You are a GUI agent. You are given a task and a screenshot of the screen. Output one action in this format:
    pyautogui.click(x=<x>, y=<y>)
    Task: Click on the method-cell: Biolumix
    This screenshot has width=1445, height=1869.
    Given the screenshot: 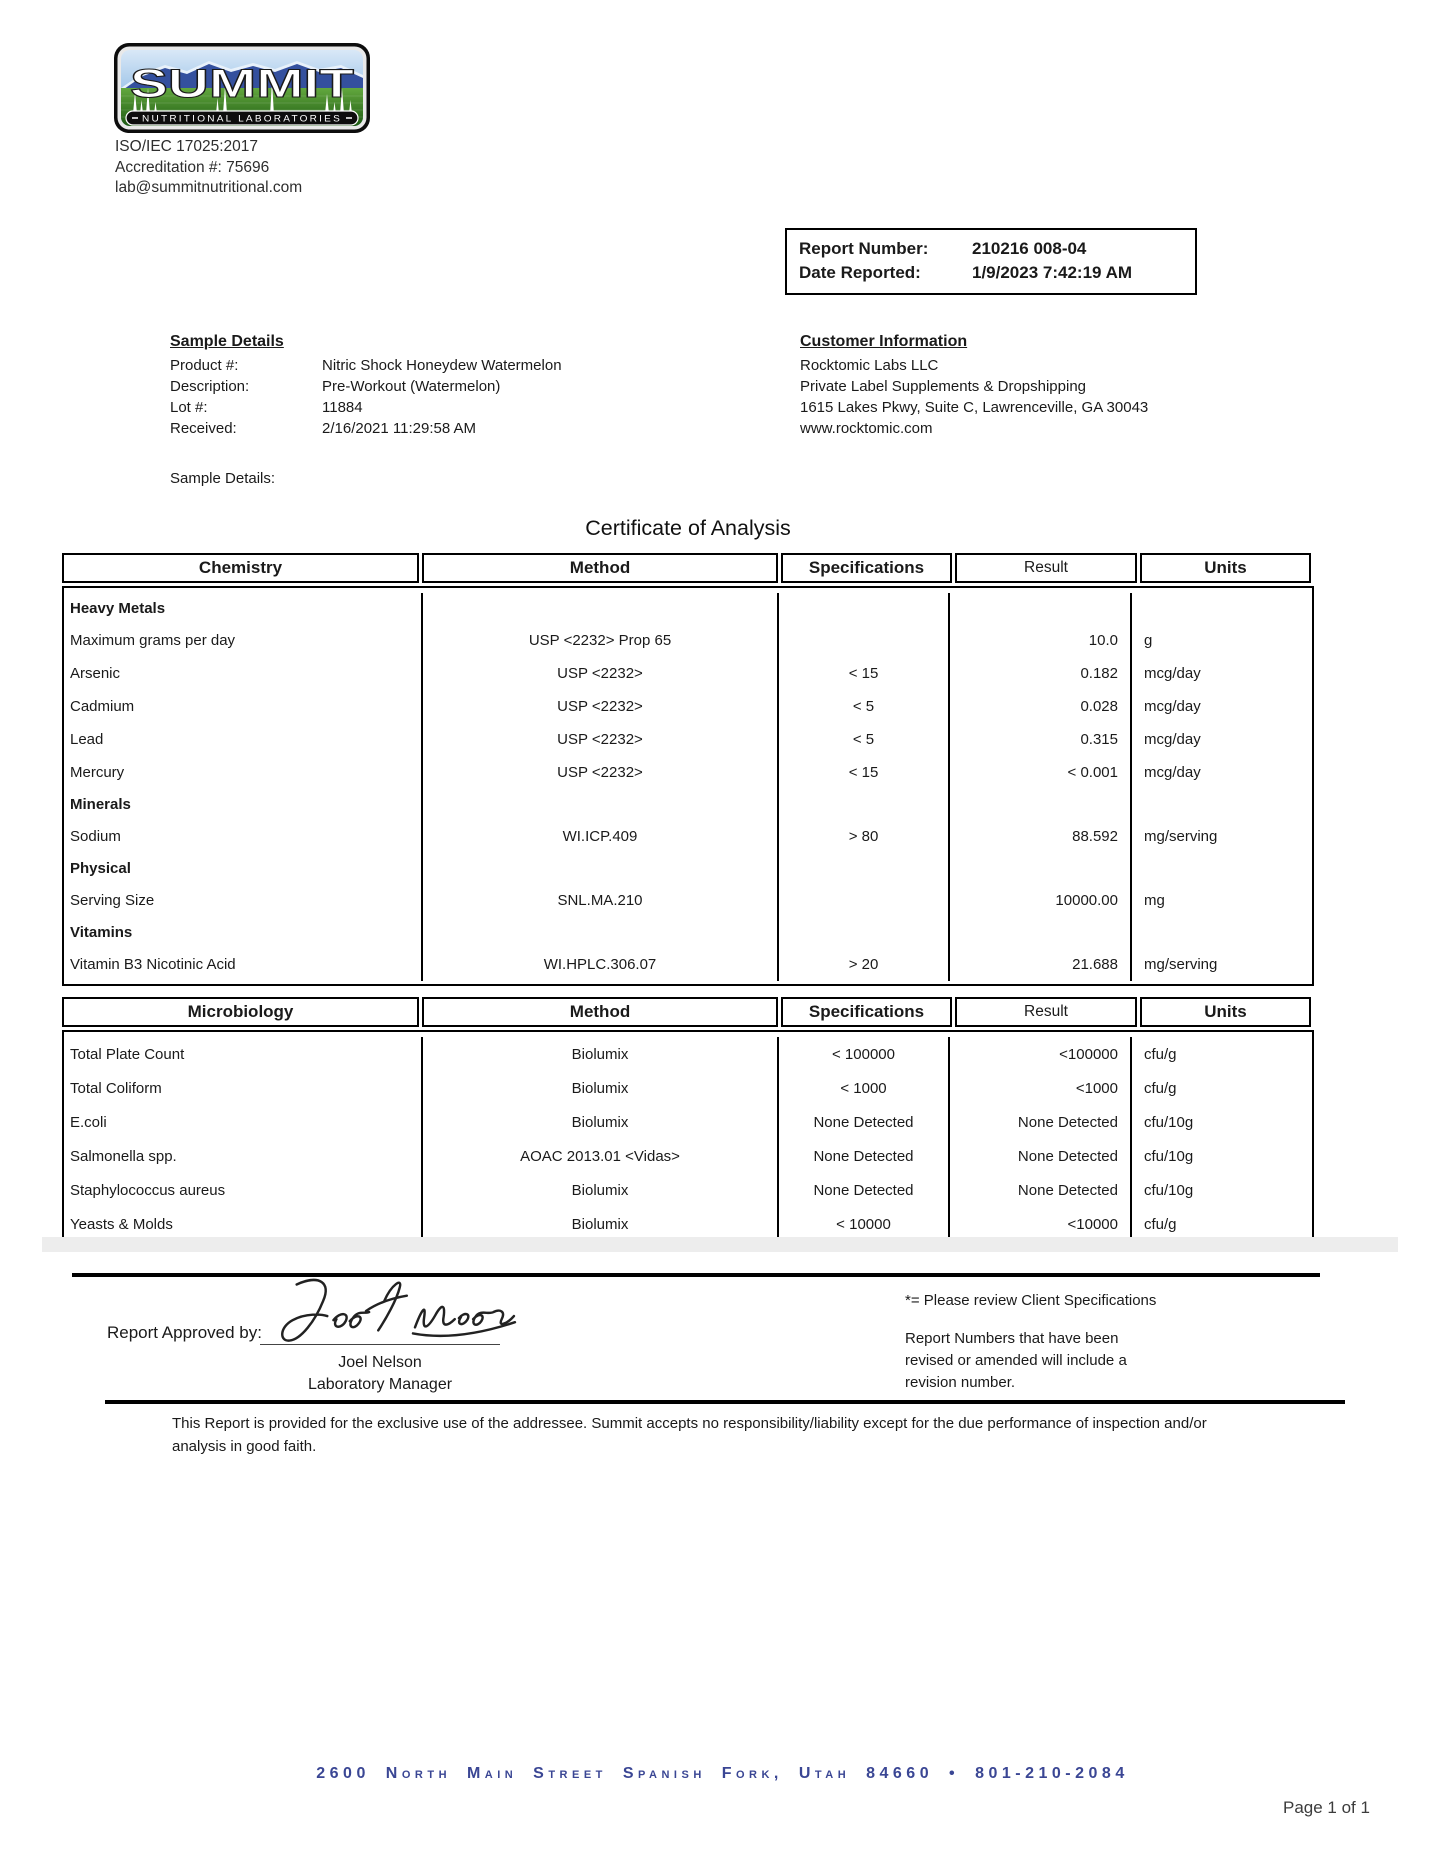 What is the action you would take?
    pyautogui.click(x=599, y=1224)
    